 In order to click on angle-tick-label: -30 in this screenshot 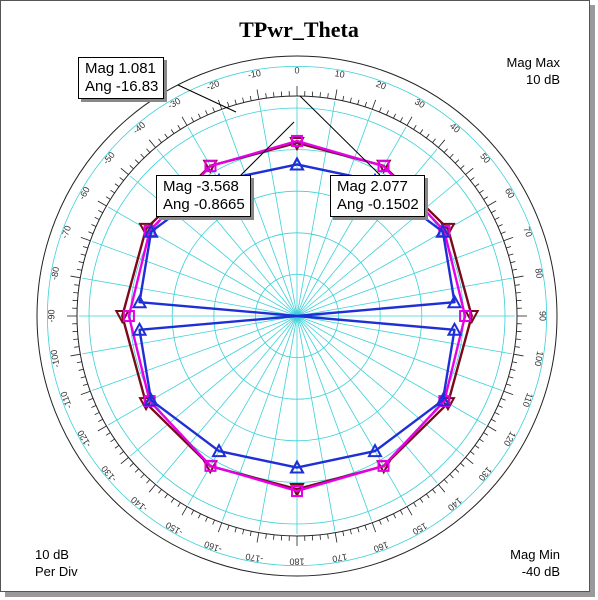, I will do `click(174, 103)`.